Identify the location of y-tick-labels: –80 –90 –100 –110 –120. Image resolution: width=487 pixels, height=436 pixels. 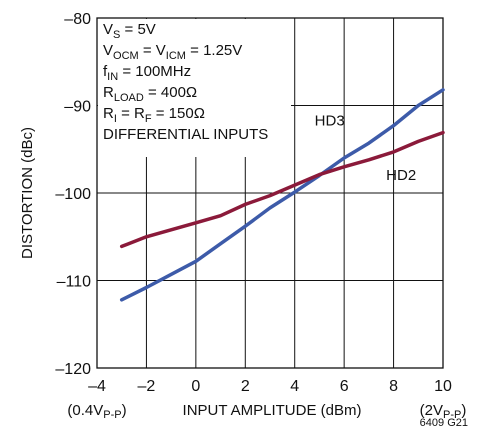
(73, 194).